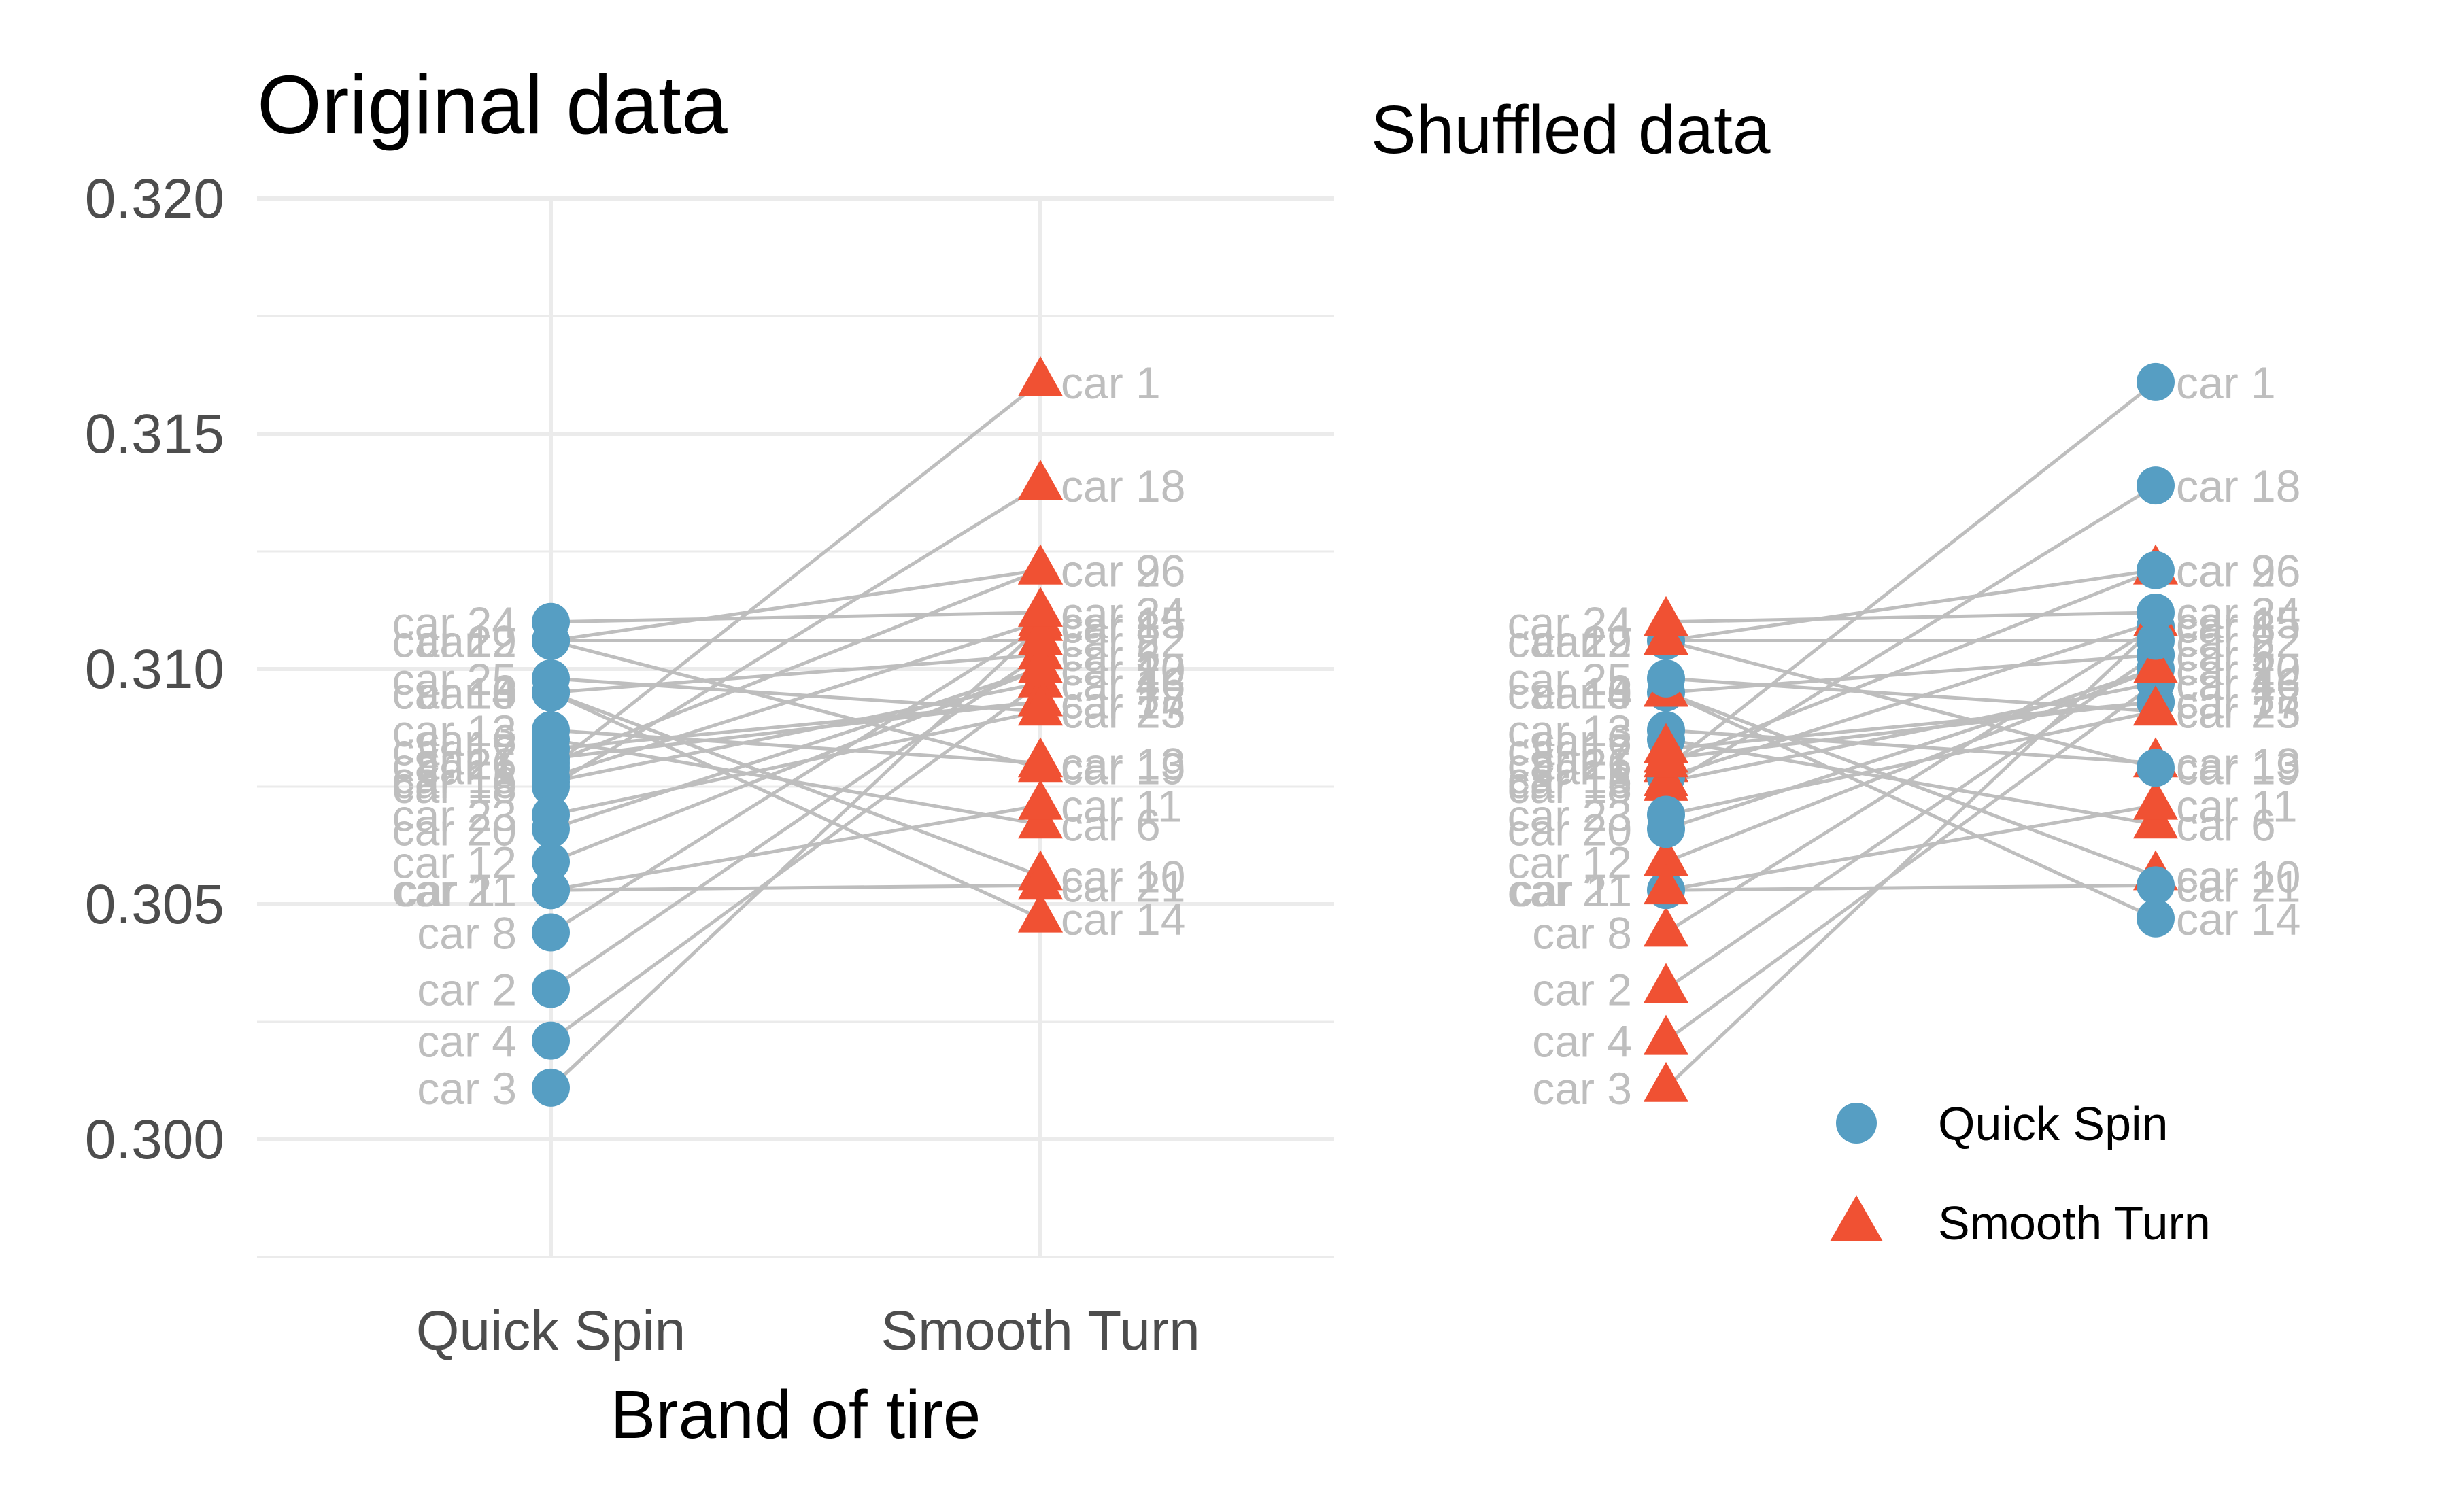 The image size is (2448, 1512). I want to click on legend-smooth-turn-label: Smooth Turn, so click(2075, 1223).